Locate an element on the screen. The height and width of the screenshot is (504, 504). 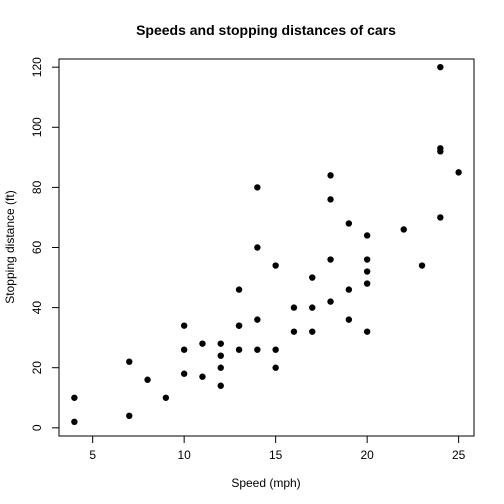
y-tick-label: 0 is located at coordinates (37, 427).